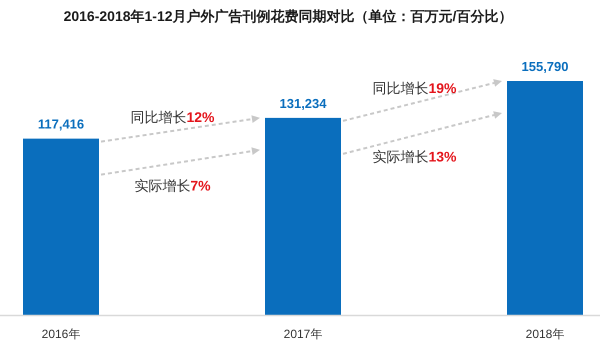  What do you see at coordinates (61, 334) in the screenshot?
I see `x-tick-label: 2016年` at bounding box center [61, 334].